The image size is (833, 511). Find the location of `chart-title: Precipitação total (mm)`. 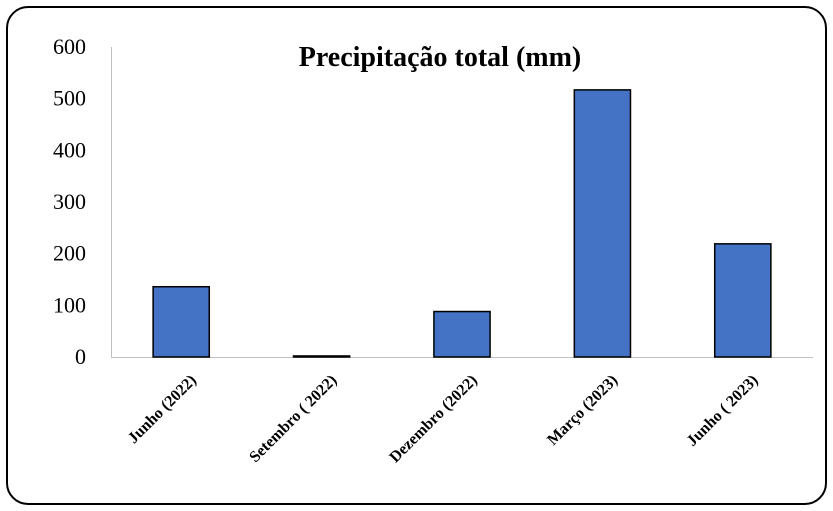

chart-title: Precipitação total (mm) is located at coordinates (440, 57).